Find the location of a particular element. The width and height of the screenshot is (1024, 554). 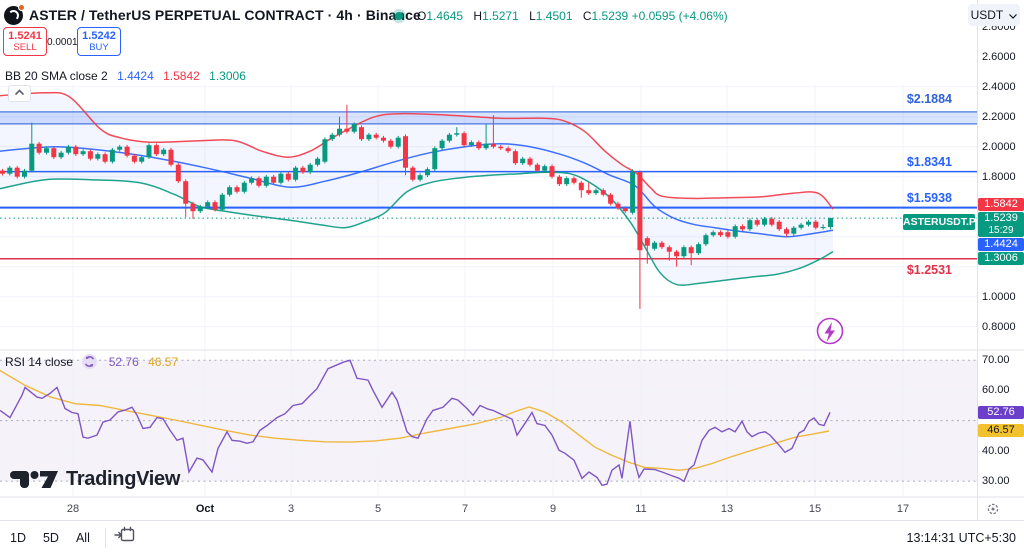

date-tick-label: 5 is located at coordinates (378, 509).